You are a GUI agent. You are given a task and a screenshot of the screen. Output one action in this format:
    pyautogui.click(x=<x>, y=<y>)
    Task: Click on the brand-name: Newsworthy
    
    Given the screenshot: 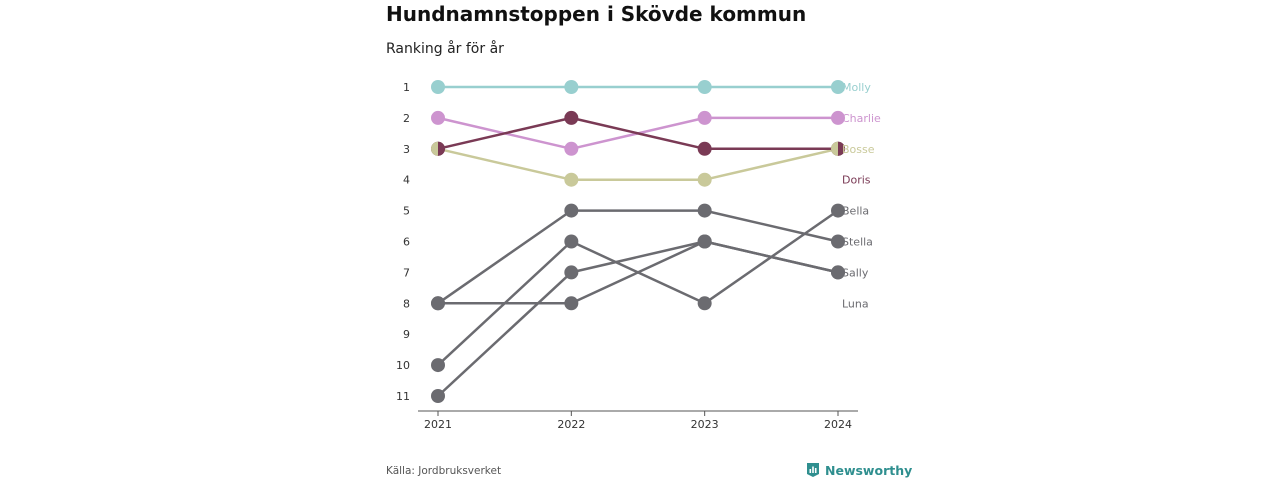 What is the action you would take?
    pyautogui.click(x=869, y=470)
    